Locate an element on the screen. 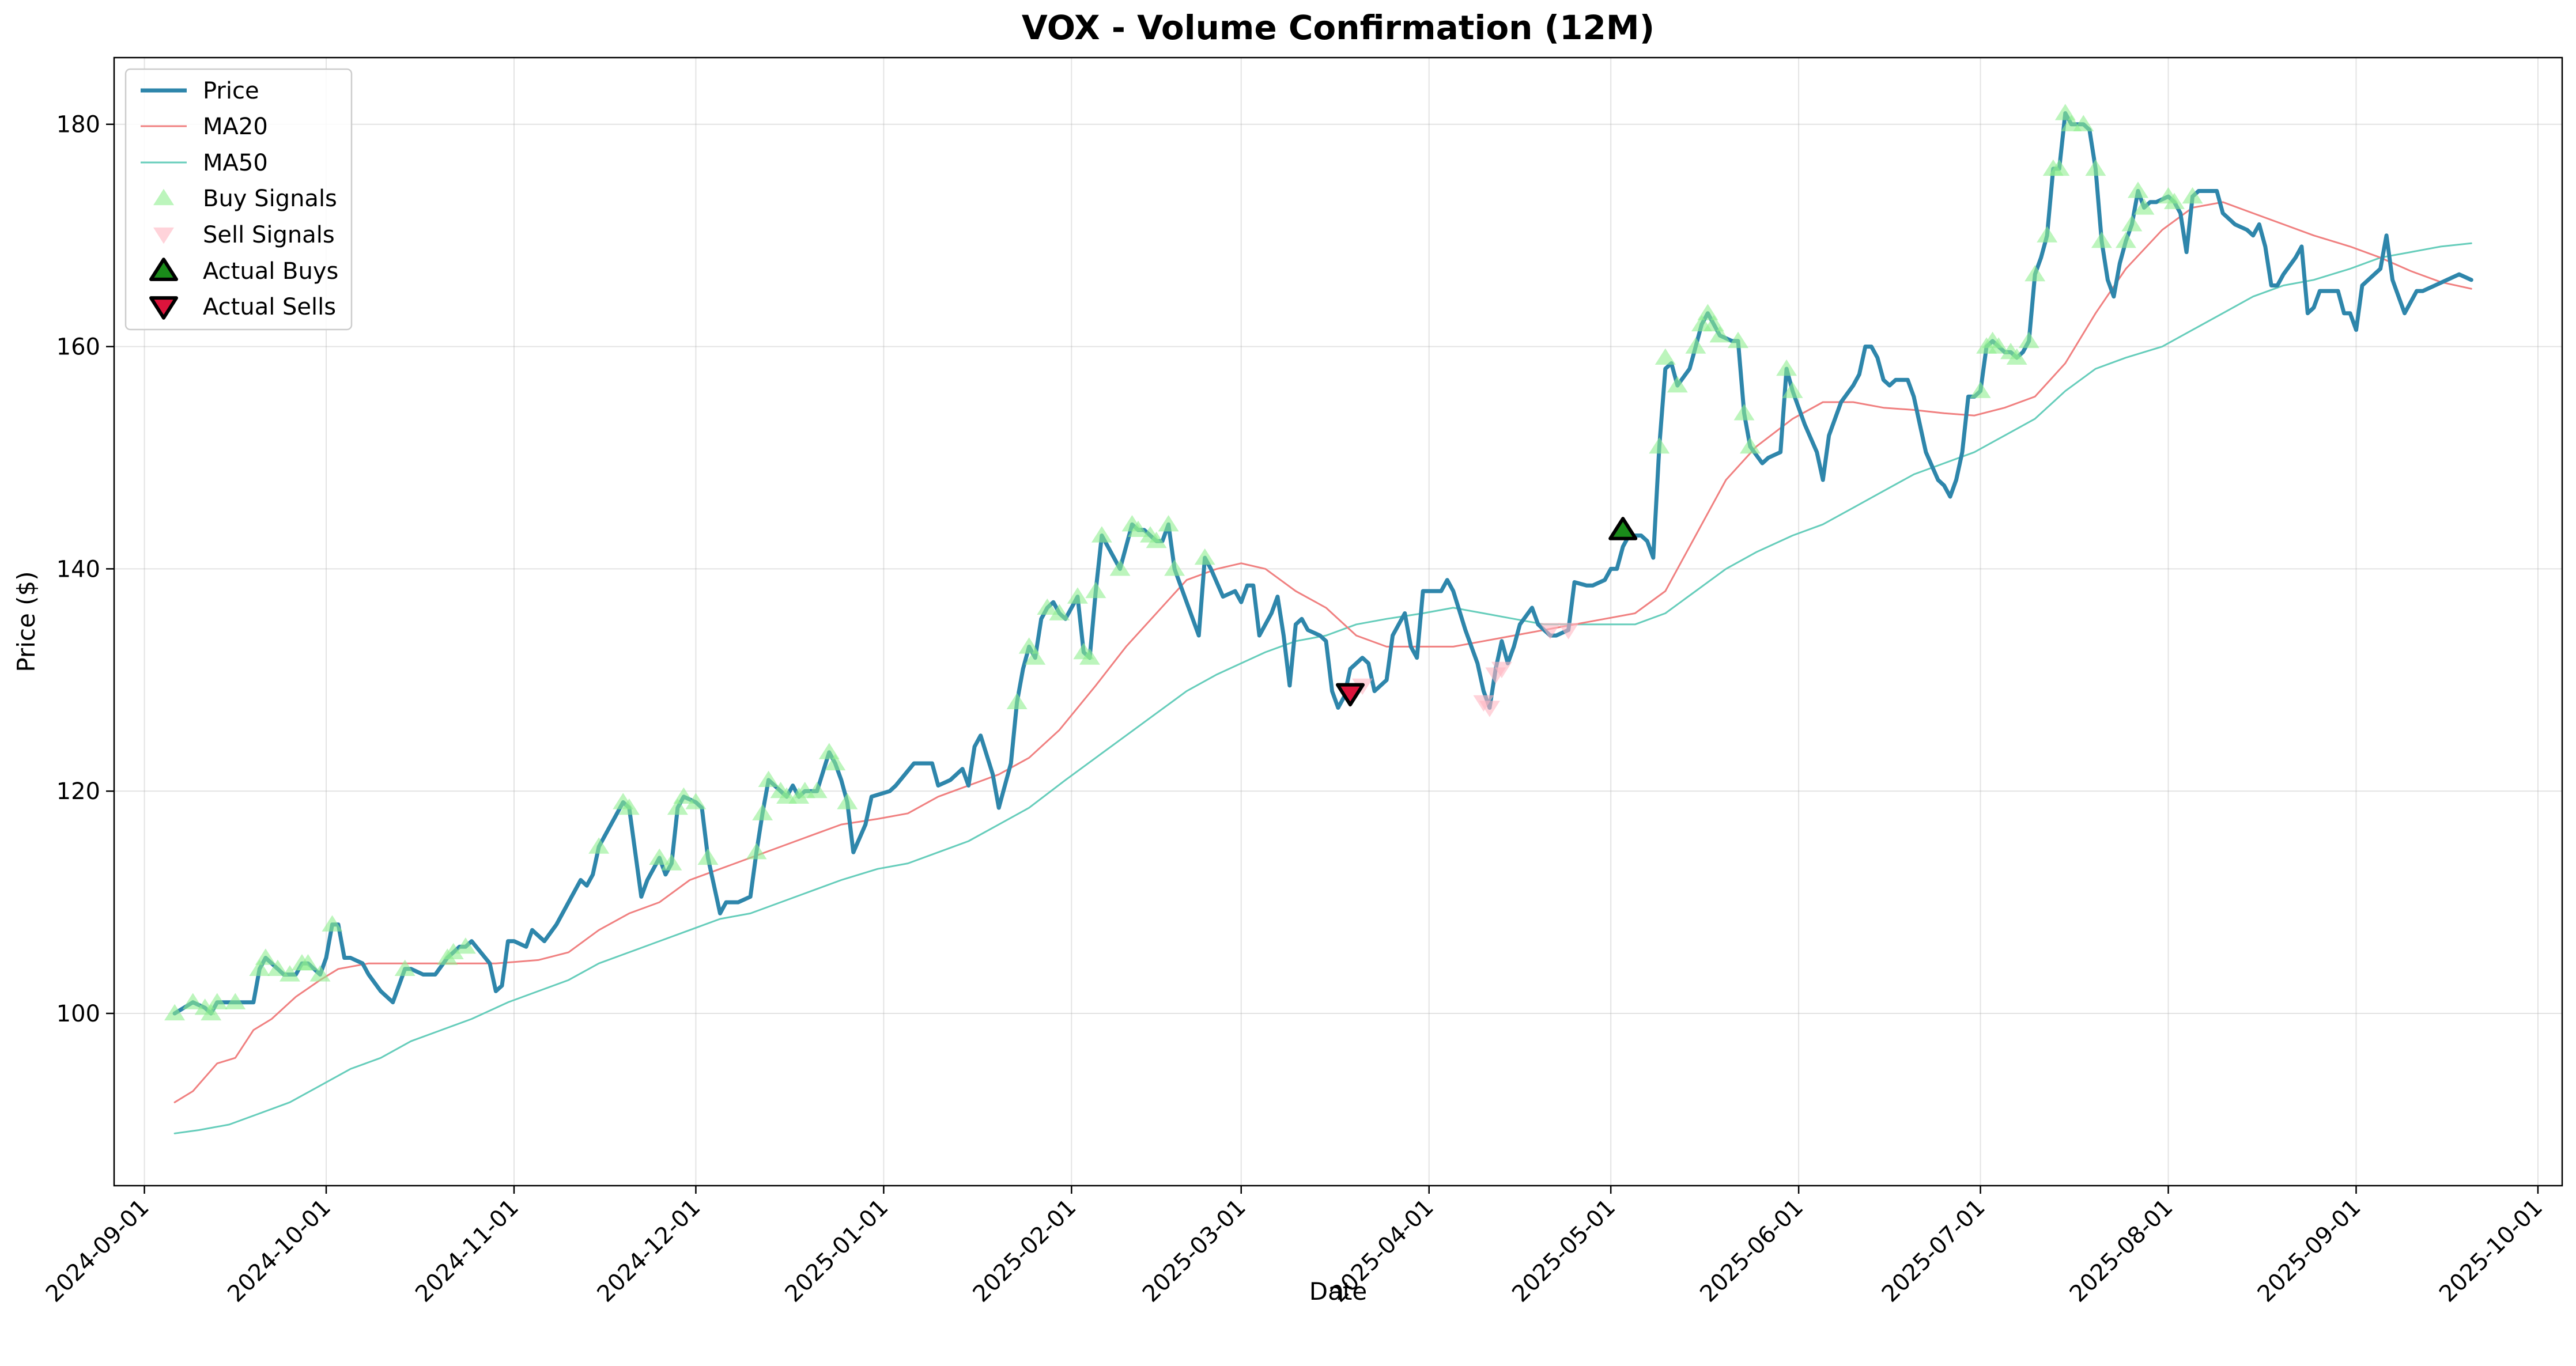  y-axis: 100 120 140 160 180 is located at coordinates (85, 569).